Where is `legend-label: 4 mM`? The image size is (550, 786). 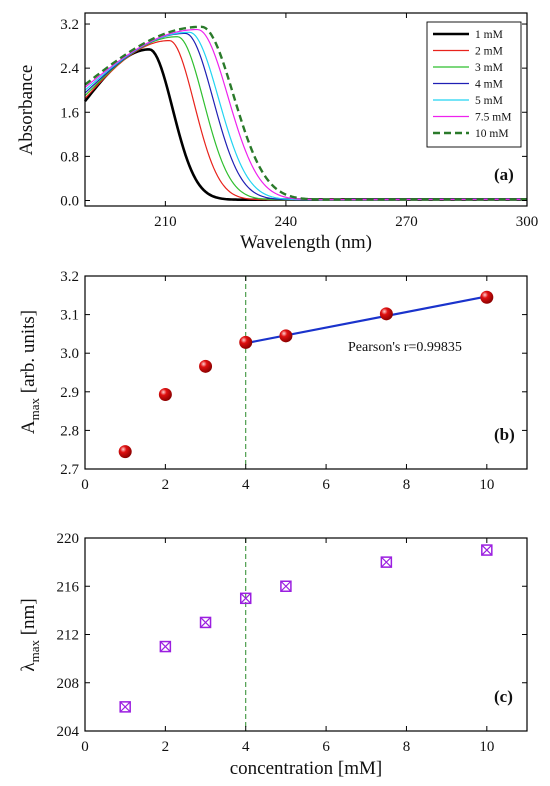
legend-label: 4 mM is located at coordinates (489, 85).